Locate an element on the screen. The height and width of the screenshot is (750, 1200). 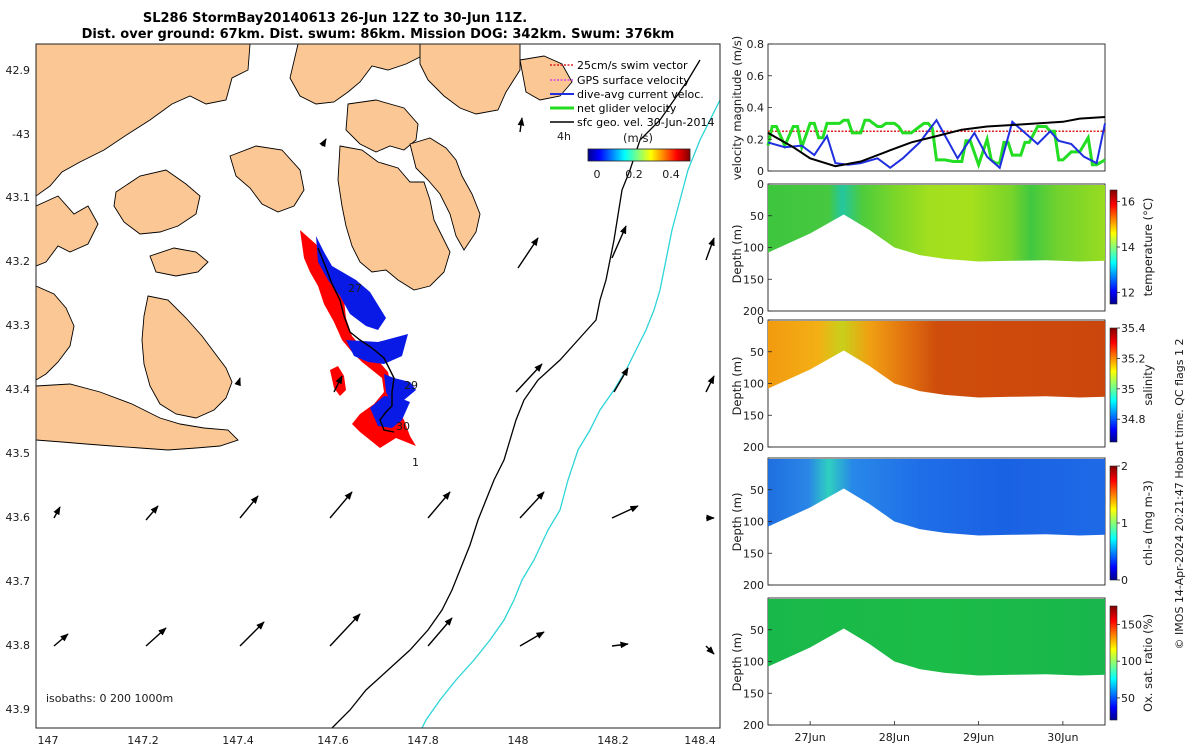
map-colorbar-unit: (m/s) is located at coordinates (638, 138).